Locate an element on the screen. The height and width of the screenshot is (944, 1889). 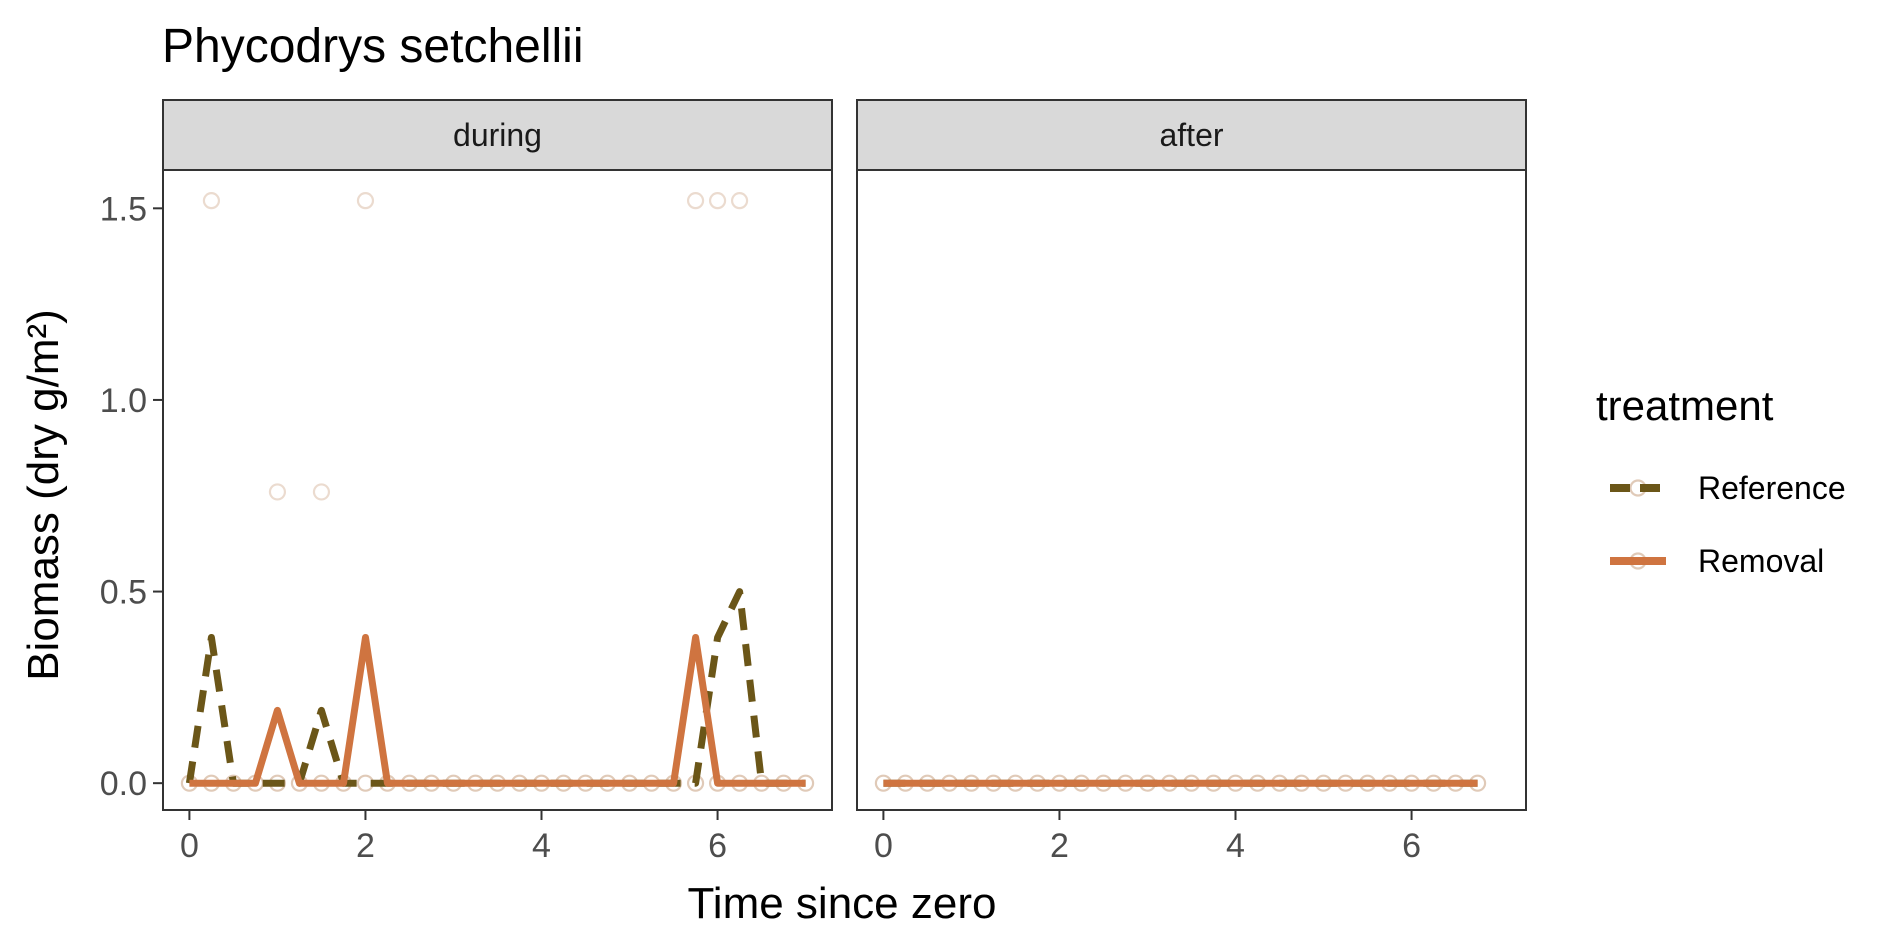
legend-key-reference is located at coordinates (1638, 488).